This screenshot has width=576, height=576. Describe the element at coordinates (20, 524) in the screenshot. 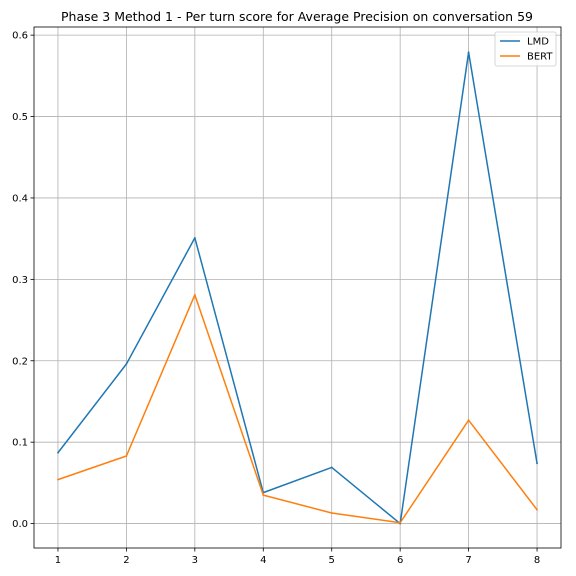

I see `y-tick-label: 0.0` at that location.